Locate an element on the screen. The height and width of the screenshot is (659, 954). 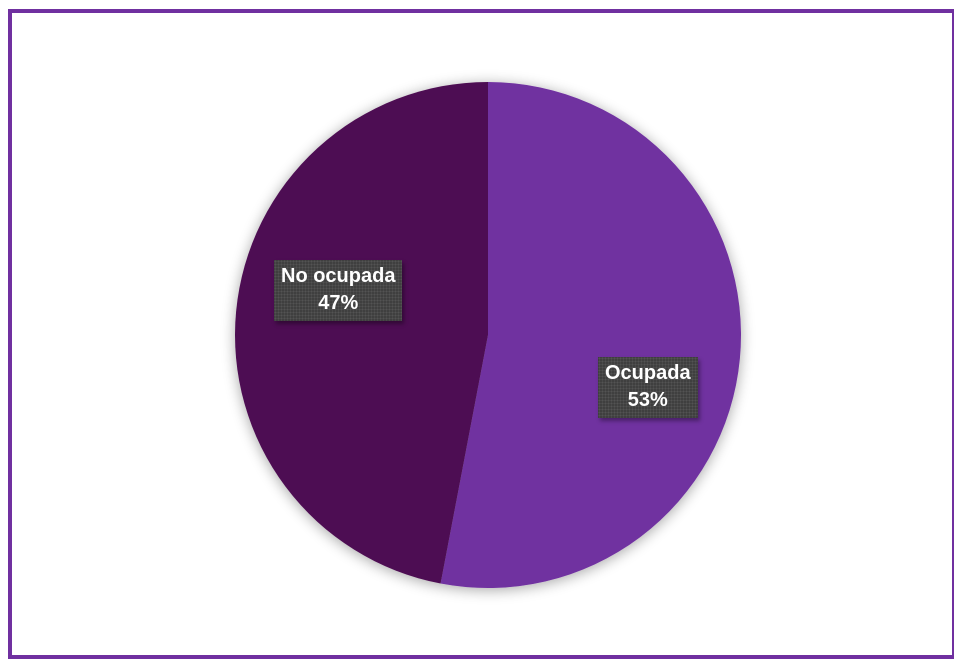
data-label-percent: 53% is located at coordinates (647, 399).